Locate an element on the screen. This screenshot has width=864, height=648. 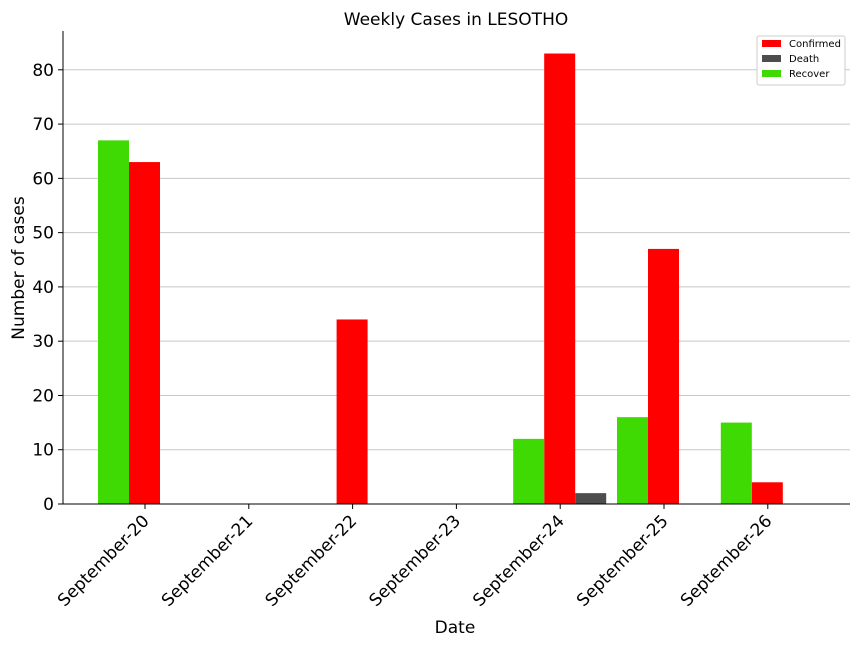
y-tick-label: 60 is located at coordinates (43, 179).